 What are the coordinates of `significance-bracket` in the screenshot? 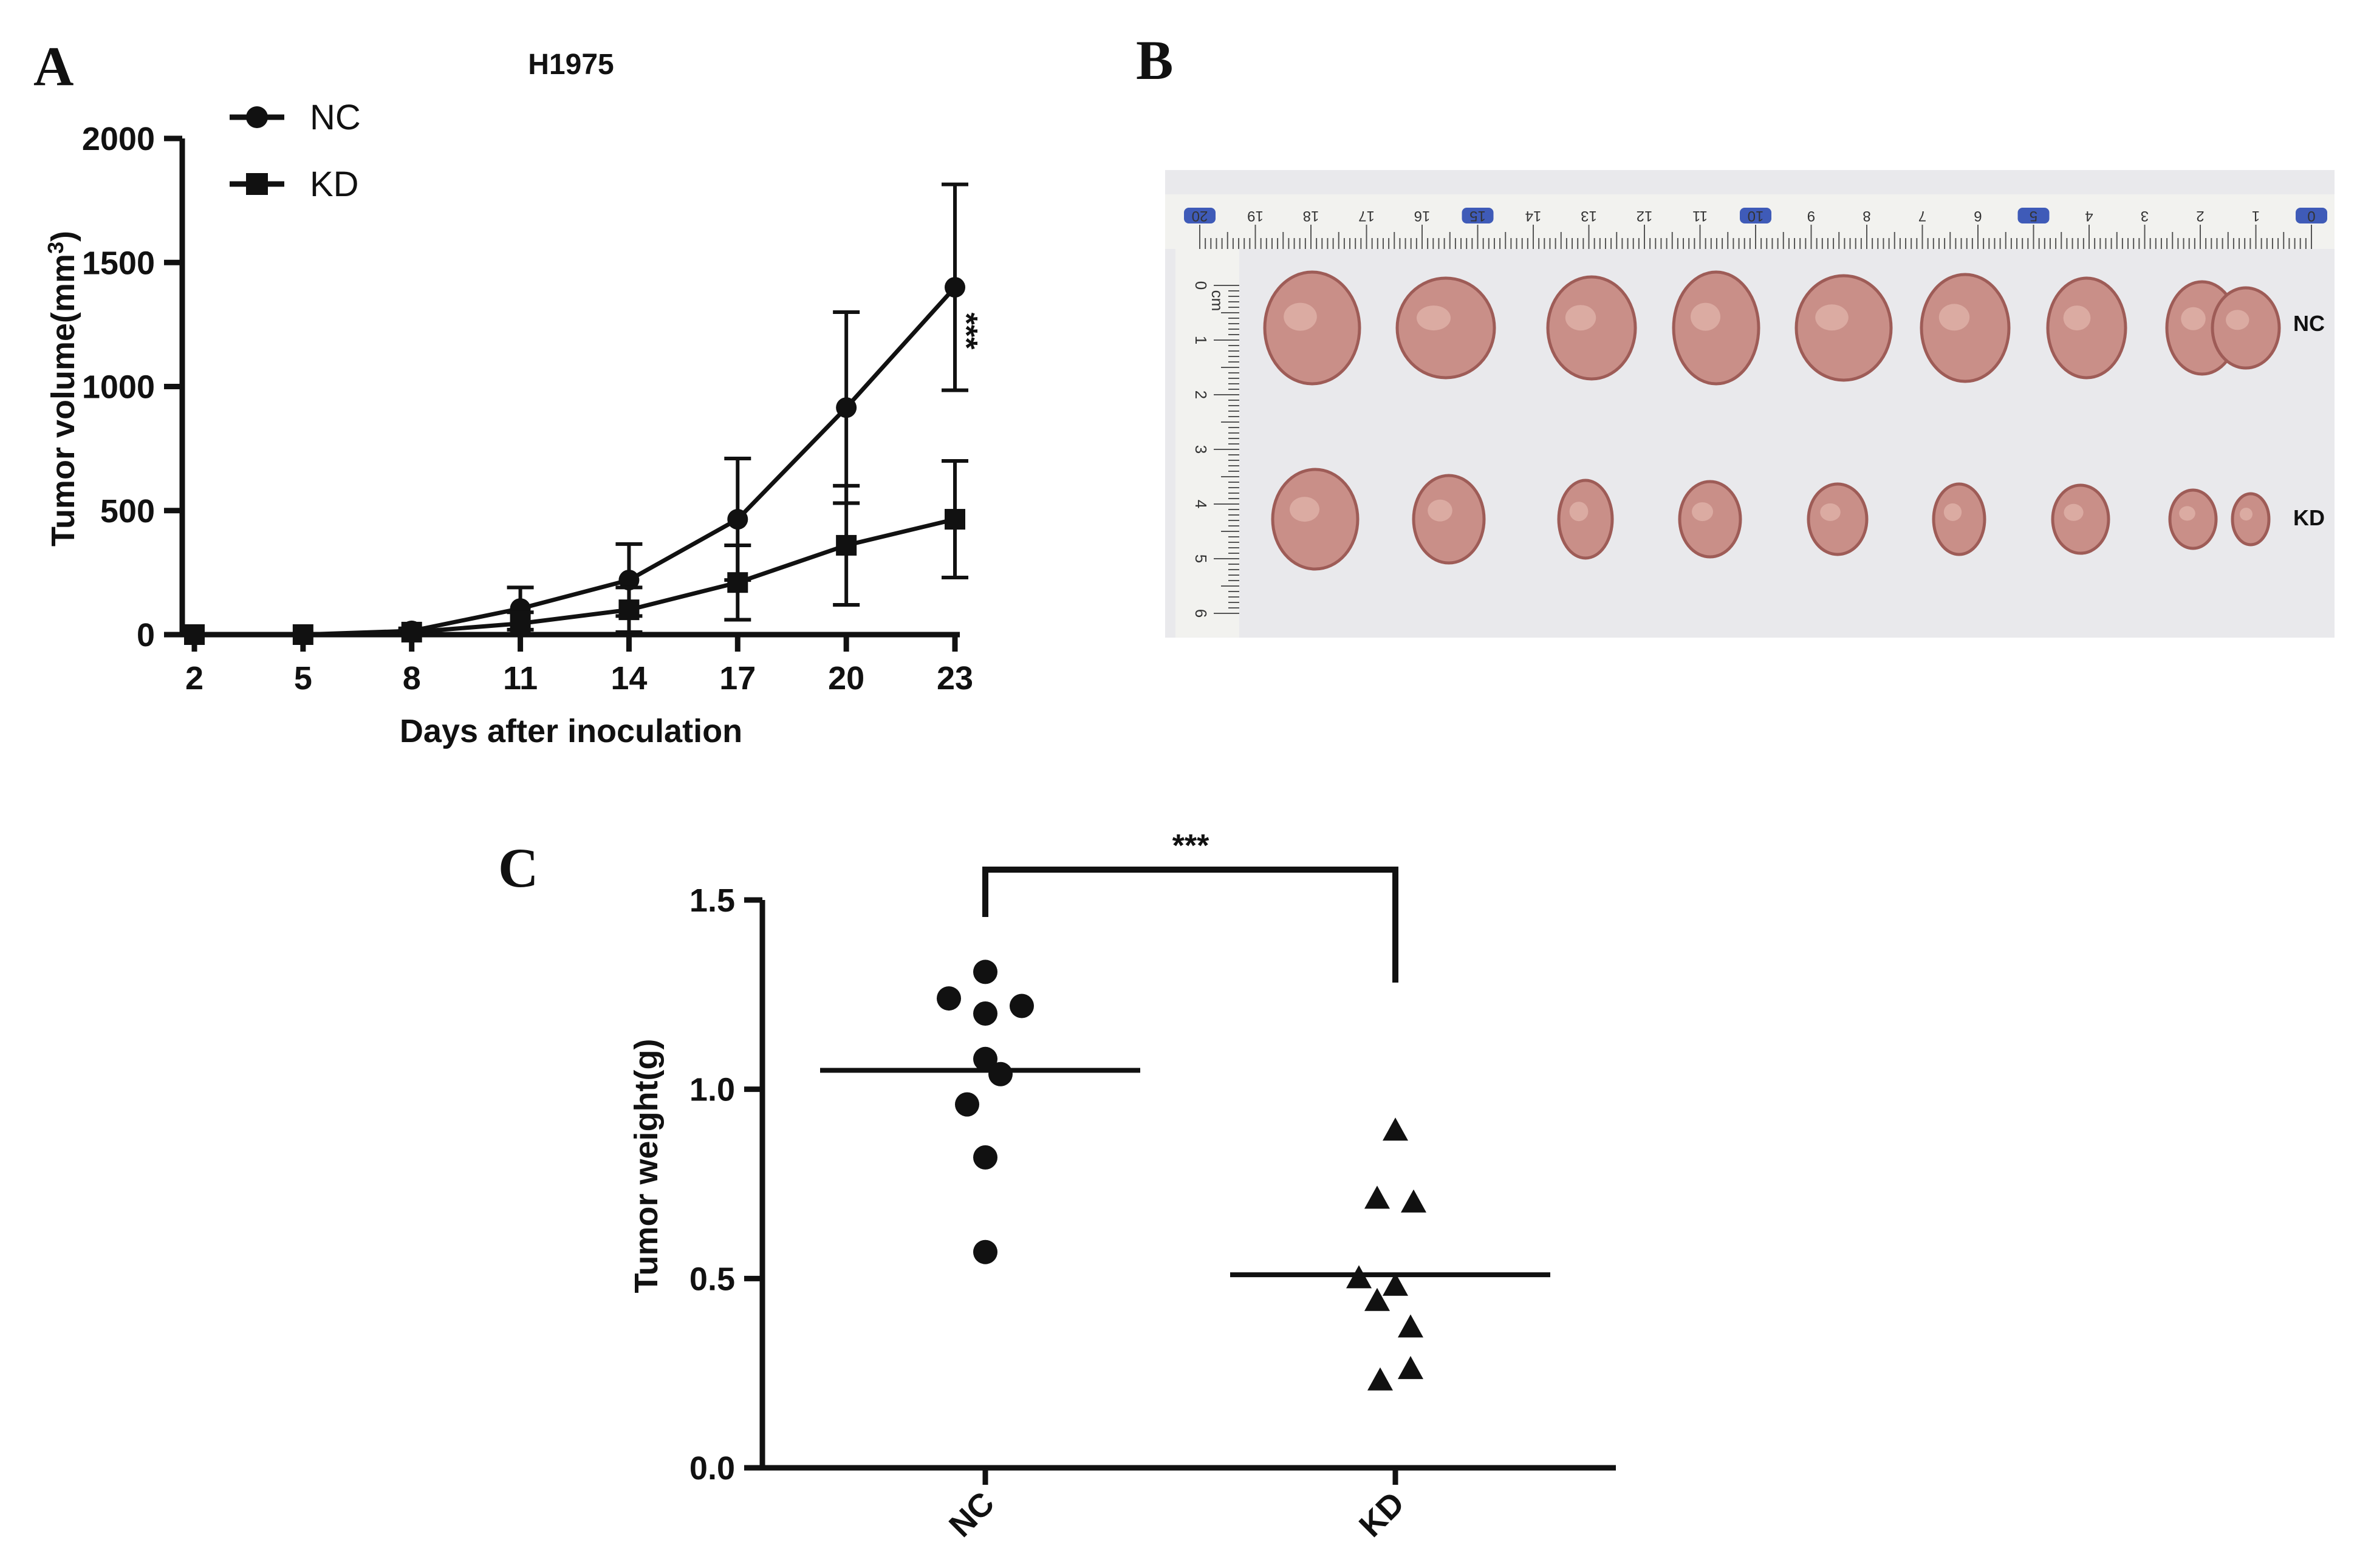 It's located at (1190, 925).